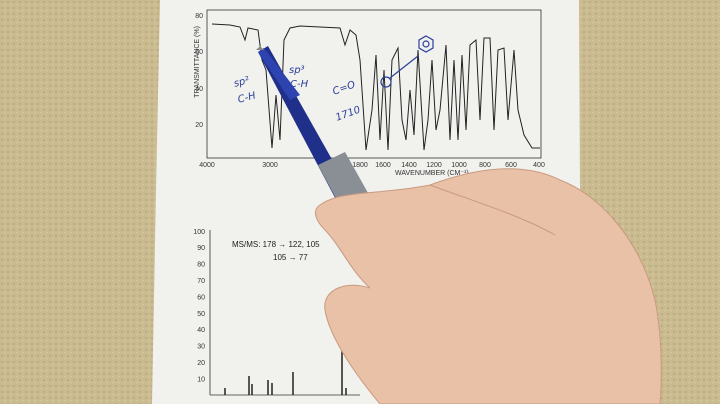  Describe the element at coordinates (375, 87) in the screenshot. I see `ir-spectrum-line` at that location.